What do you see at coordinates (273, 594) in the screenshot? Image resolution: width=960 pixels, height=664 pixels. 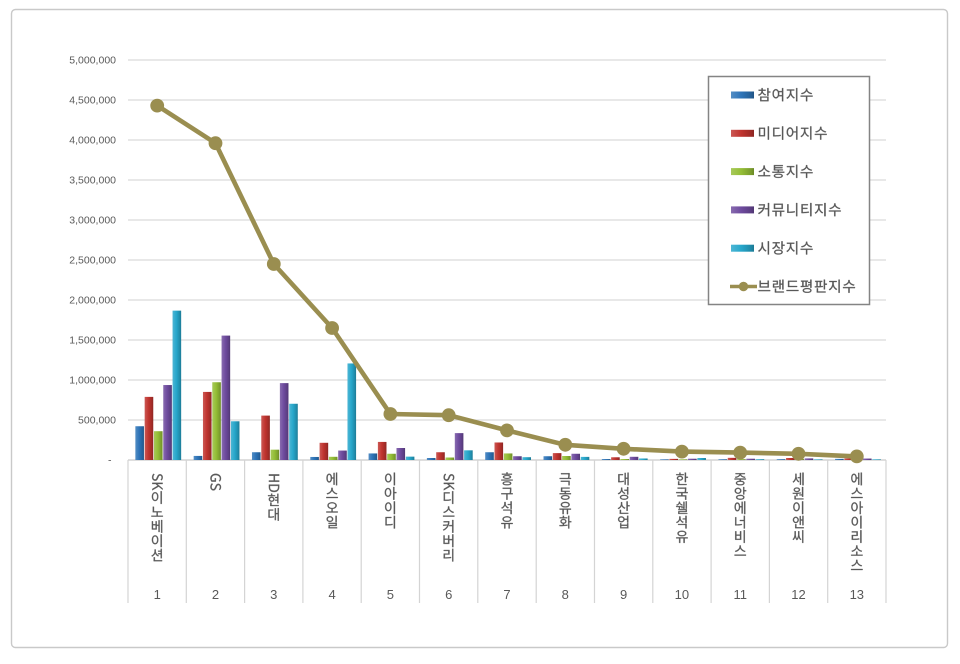 I see `svg-text: 3` at bounding box center [273, 594].